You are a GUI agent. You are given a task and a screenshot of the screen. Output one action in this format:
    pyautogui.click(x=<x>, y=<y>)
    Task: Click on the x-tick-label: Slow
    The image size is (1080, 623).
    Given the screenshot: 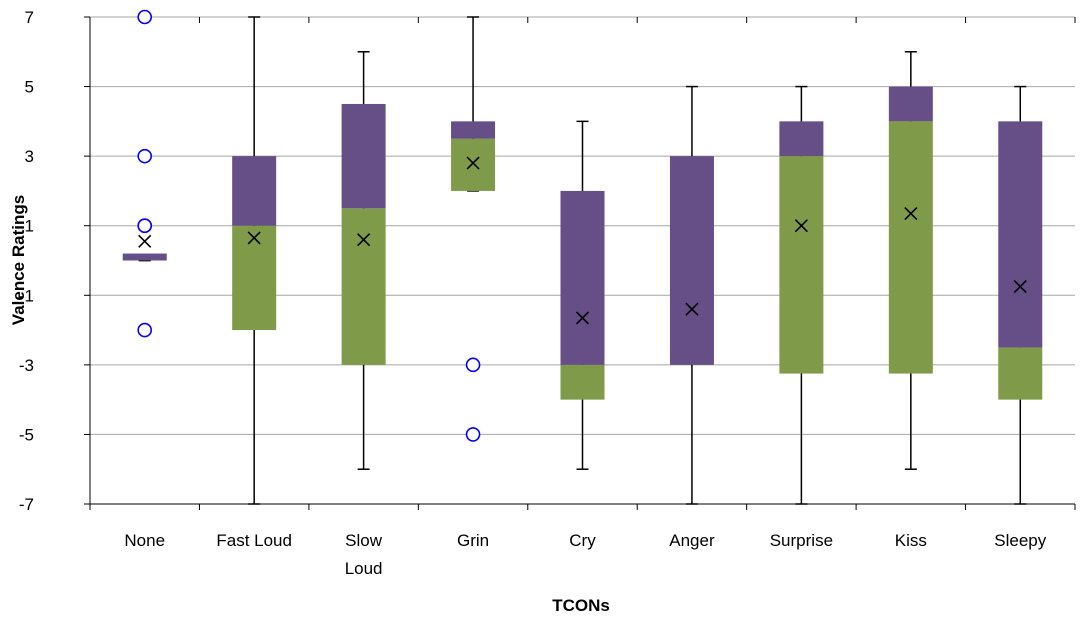 What is the action you would take?
    pyautogui.click(x=364, y=540)
    